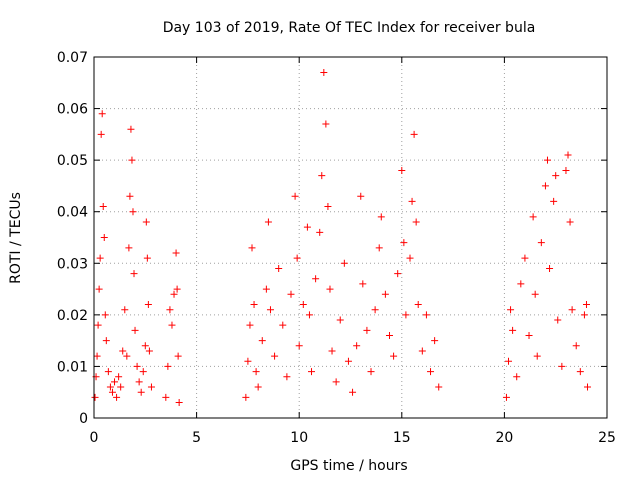  Describe the element at coordinates (72, 316) in the screenshot. I see `y-tick-label: 0.02` at that location.